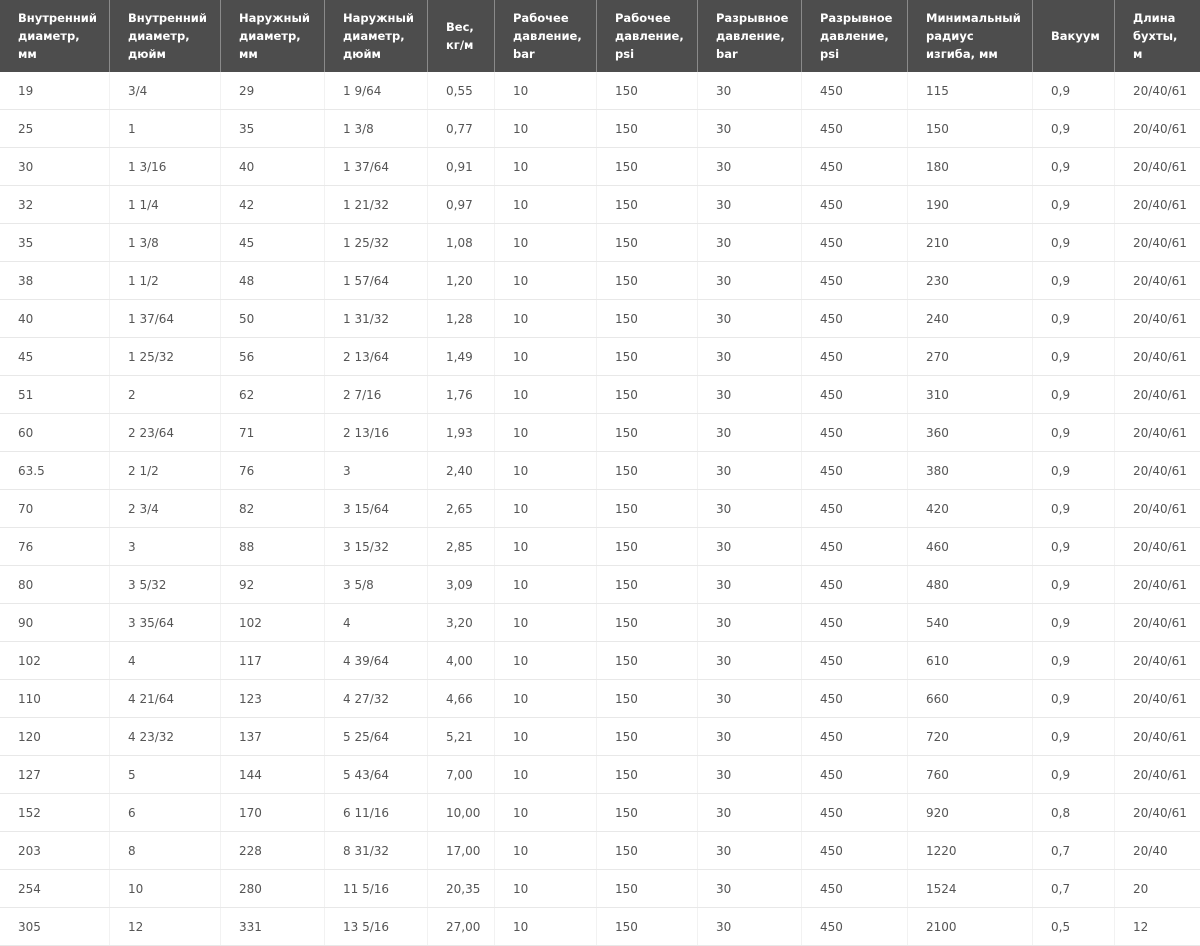 The width and height of the screenshot is (1200, 946). I want to click on table-cell: 20, so click(1141, 888).